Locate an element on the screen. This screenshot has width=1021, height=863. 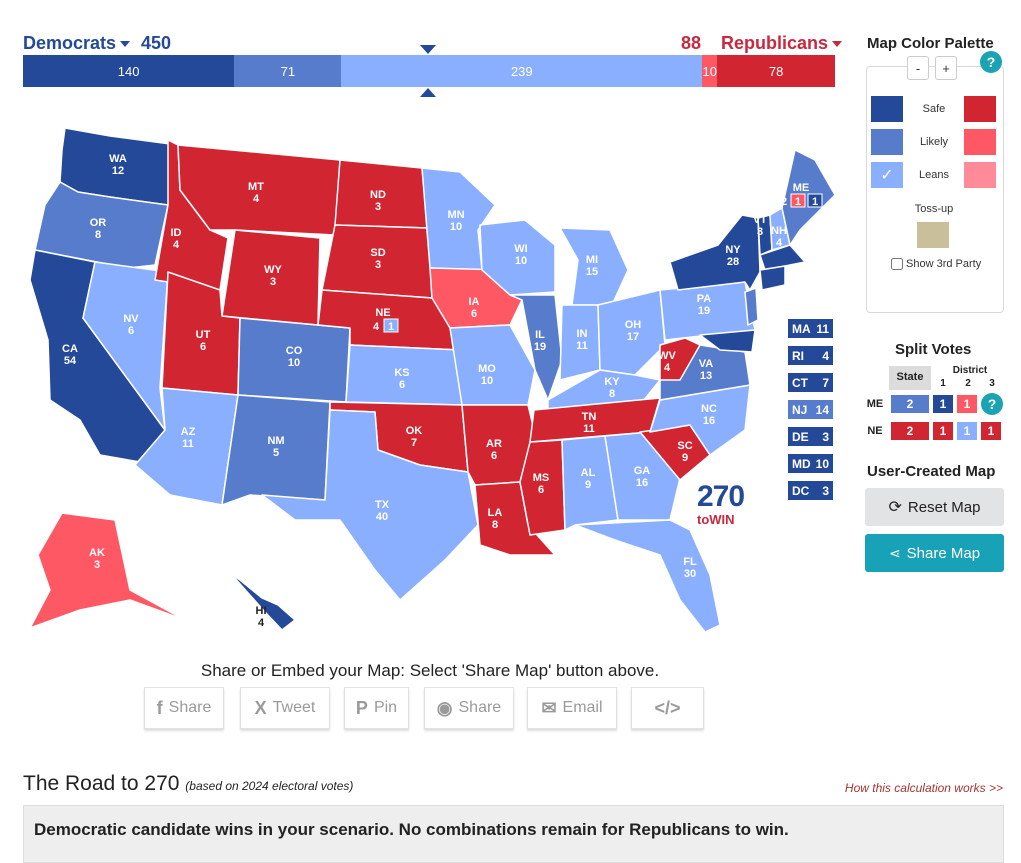
state-wi is located at coordinates (517, 257).